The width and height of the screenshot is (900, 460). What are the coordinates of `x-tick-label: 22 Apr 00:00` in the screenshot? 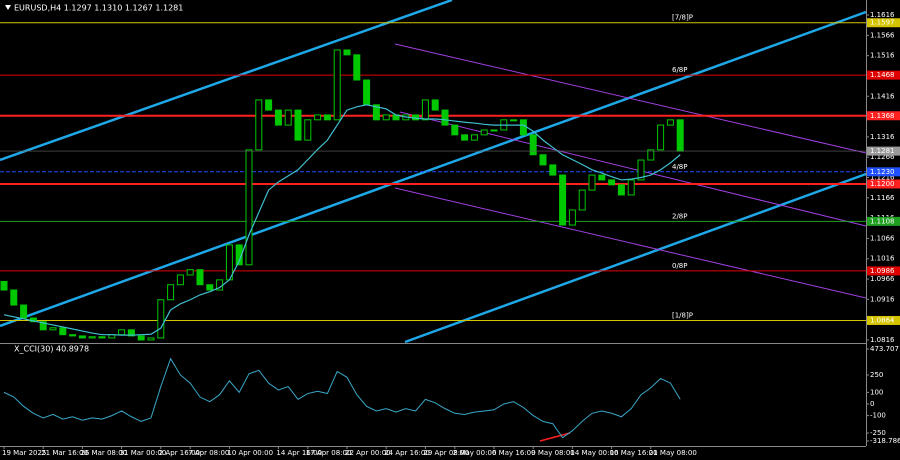 It's located at (368, 453).